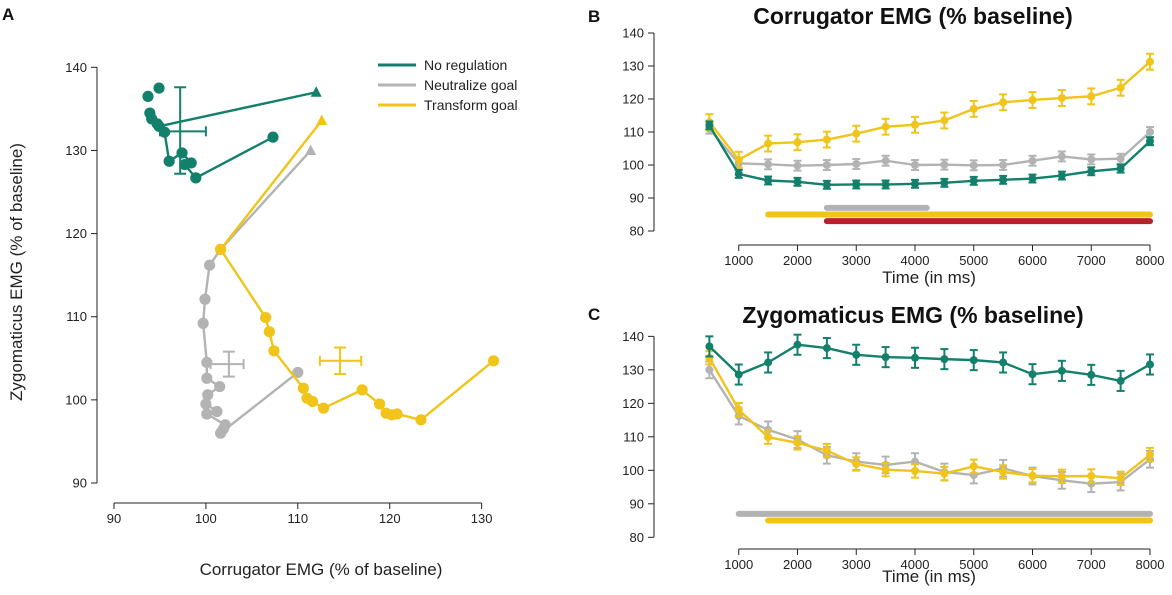 The image size is (1172, 595). I want to click on panel-b-y-tick-label: 90, so click(637, 198).